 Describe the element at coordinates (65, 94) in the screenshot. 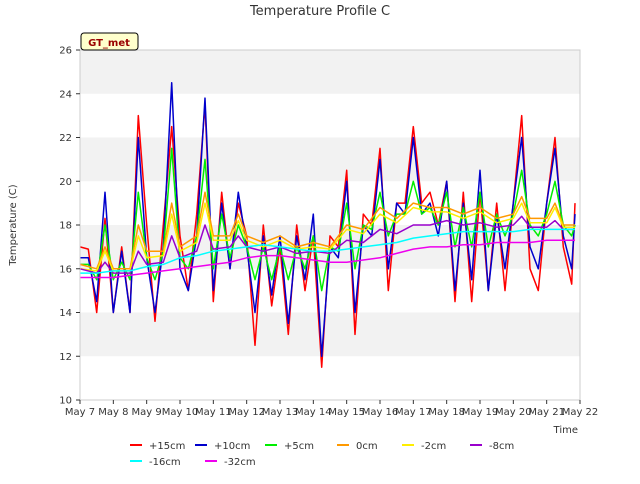

I see `y-tick-label: 24` at that location.